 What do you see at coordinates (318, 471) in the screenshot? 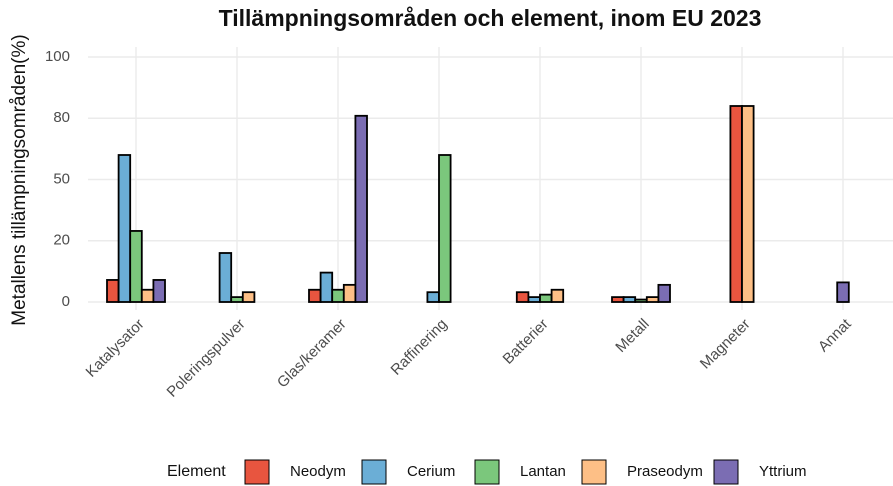
I see `legend-label: Neodym` at bounding box center [318, 471].